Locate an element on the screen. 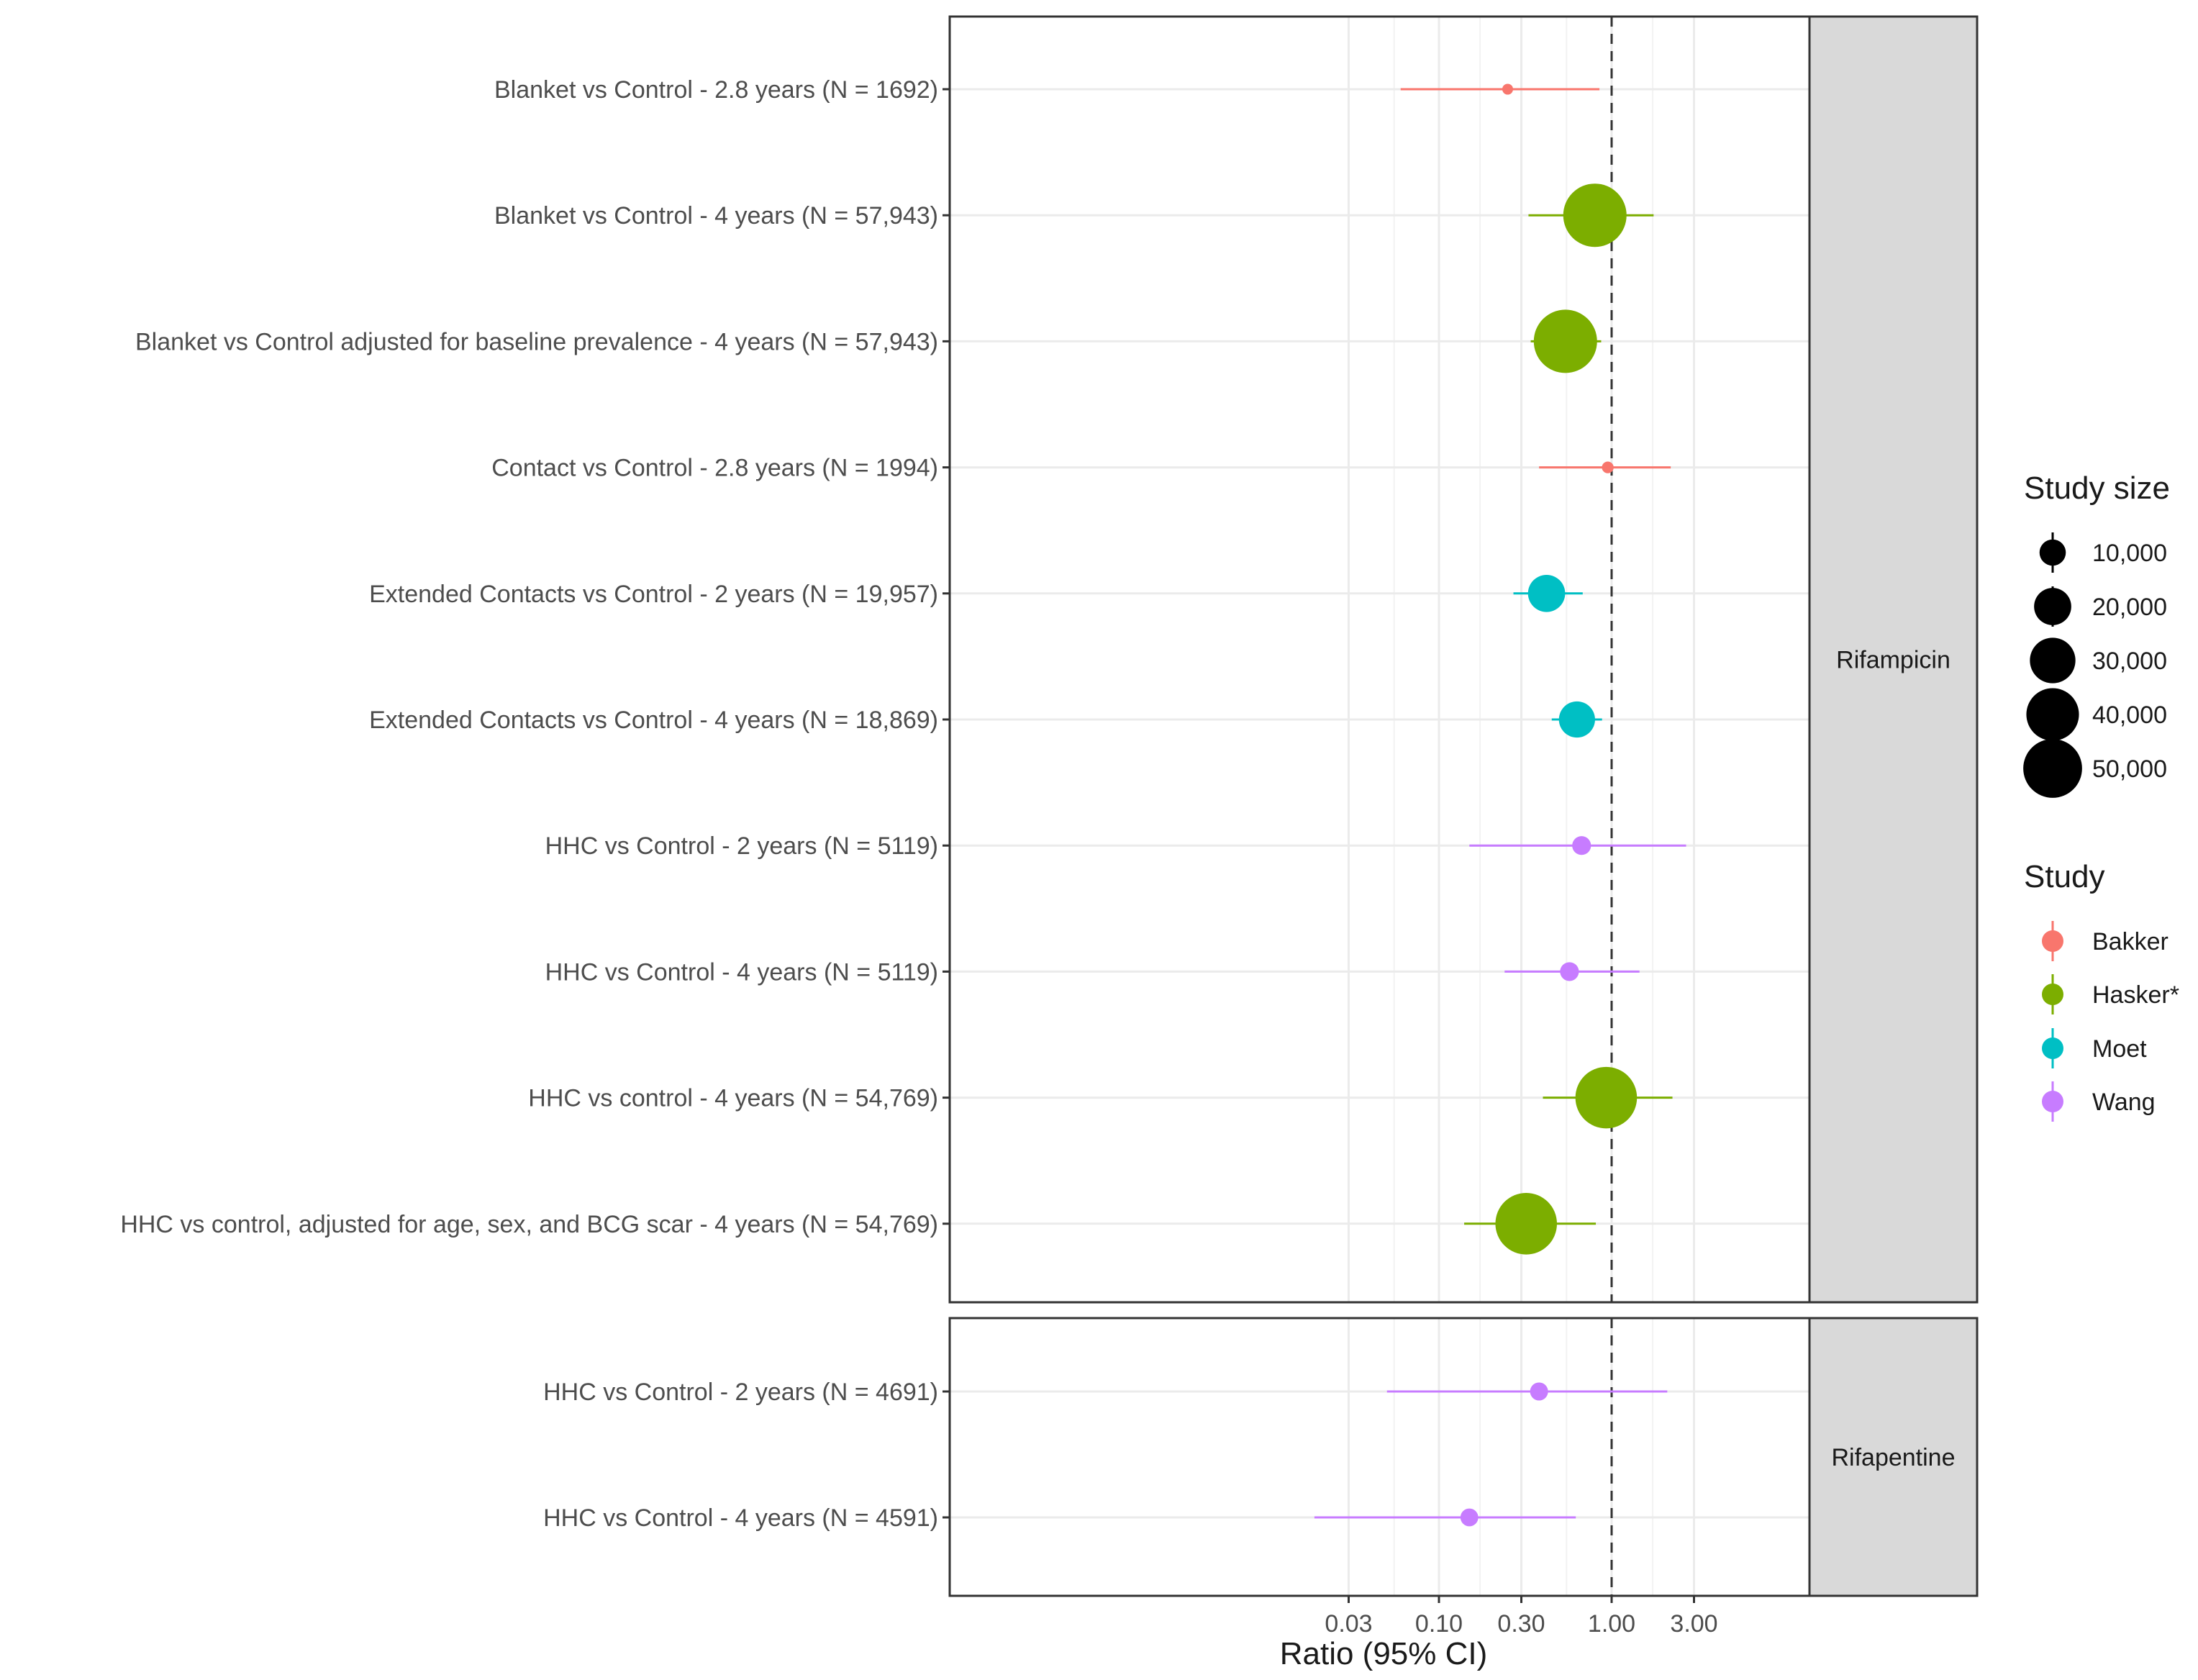  study-legend-label: Moet is located at coordinates (2119, 1049).